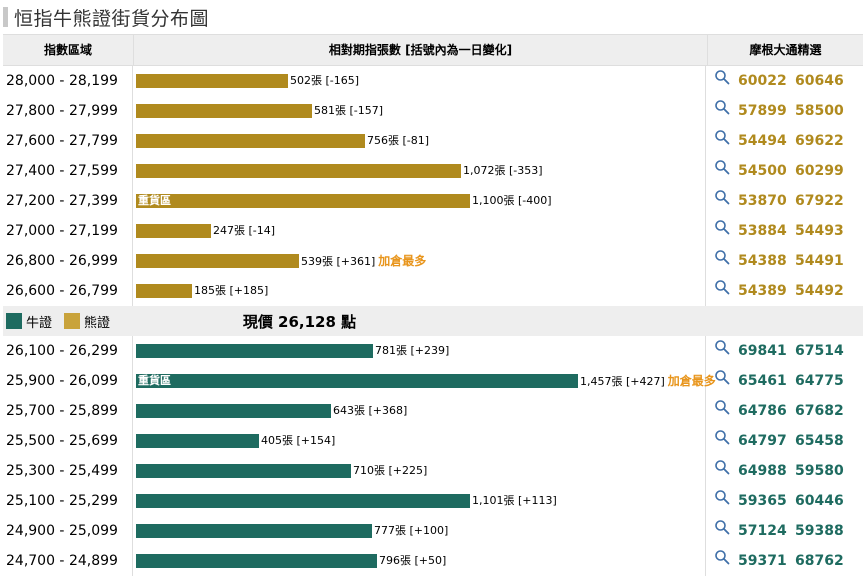 The width and height of the screenshot is (863, 576). I want to click on bar-cell: 247張 [-14], so click(419, 231).